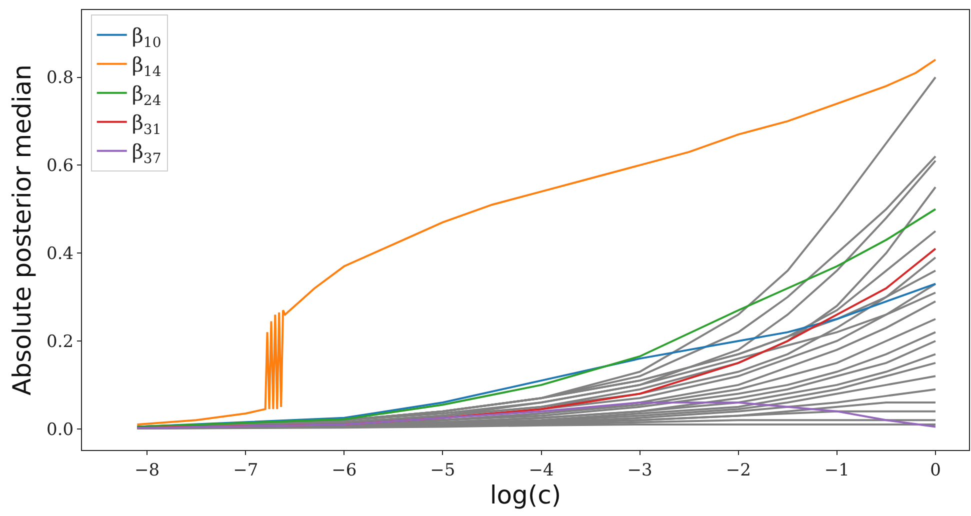  I want to click on x-tick-label: −1, so click(837, 470).